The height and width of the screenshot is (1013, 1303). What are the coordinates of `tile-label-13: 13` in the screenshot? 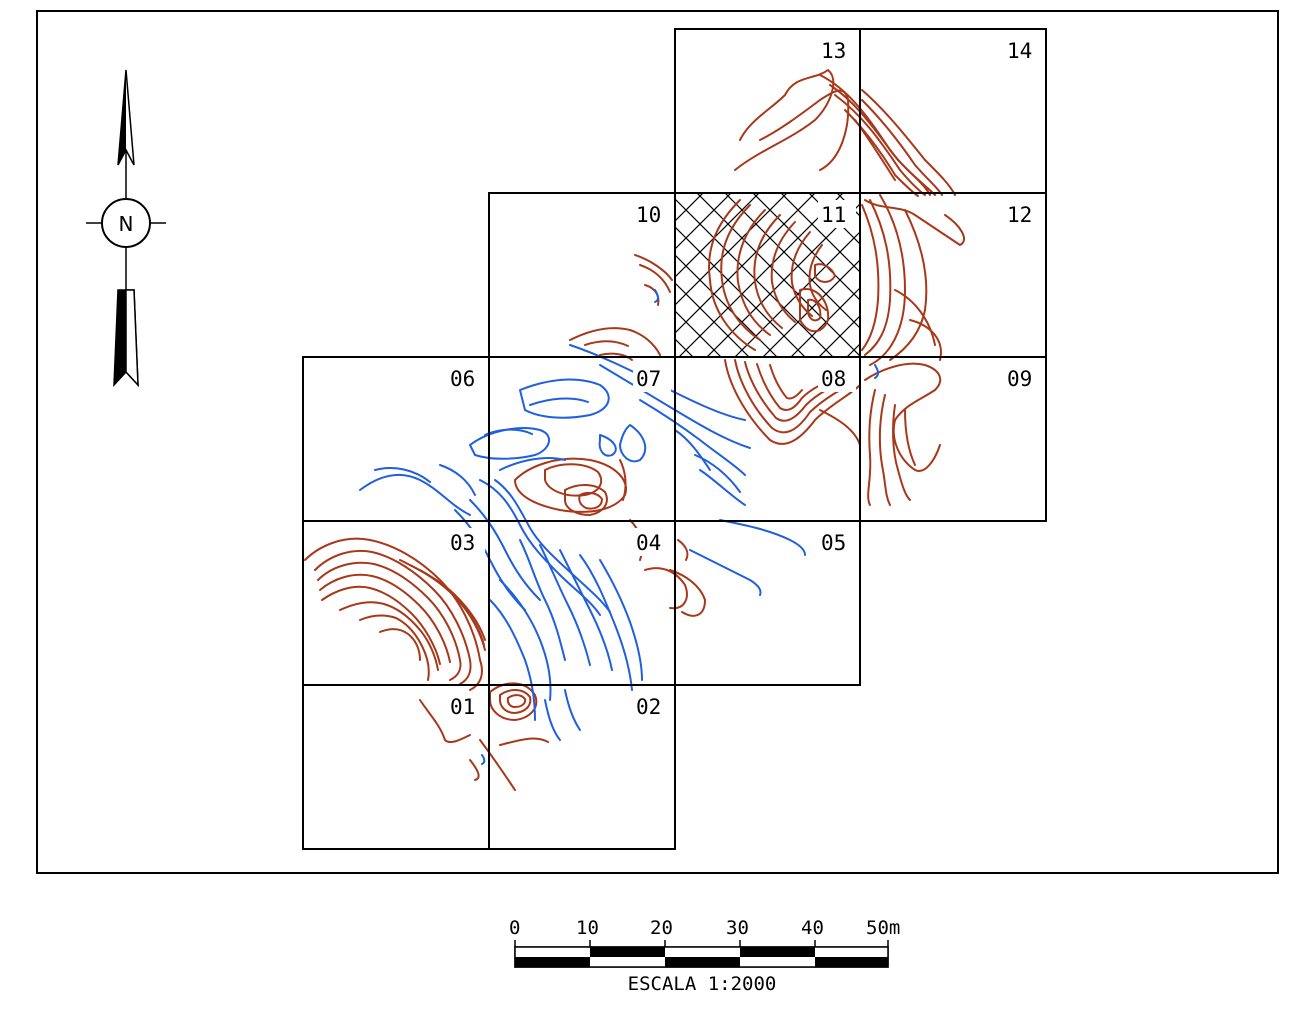 It's located at (833, 51).